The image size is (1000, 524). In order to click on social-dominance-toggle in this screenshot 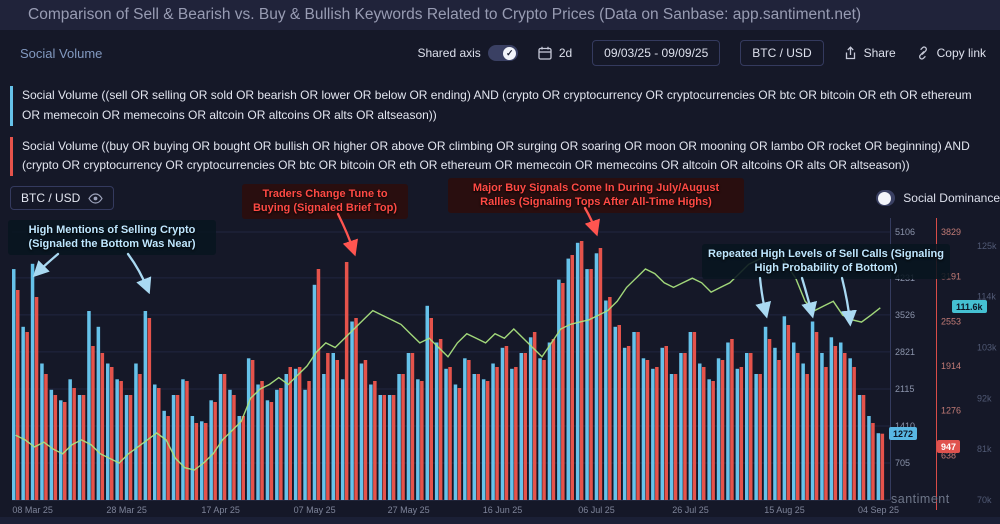, I will do `click(886, 198)`.